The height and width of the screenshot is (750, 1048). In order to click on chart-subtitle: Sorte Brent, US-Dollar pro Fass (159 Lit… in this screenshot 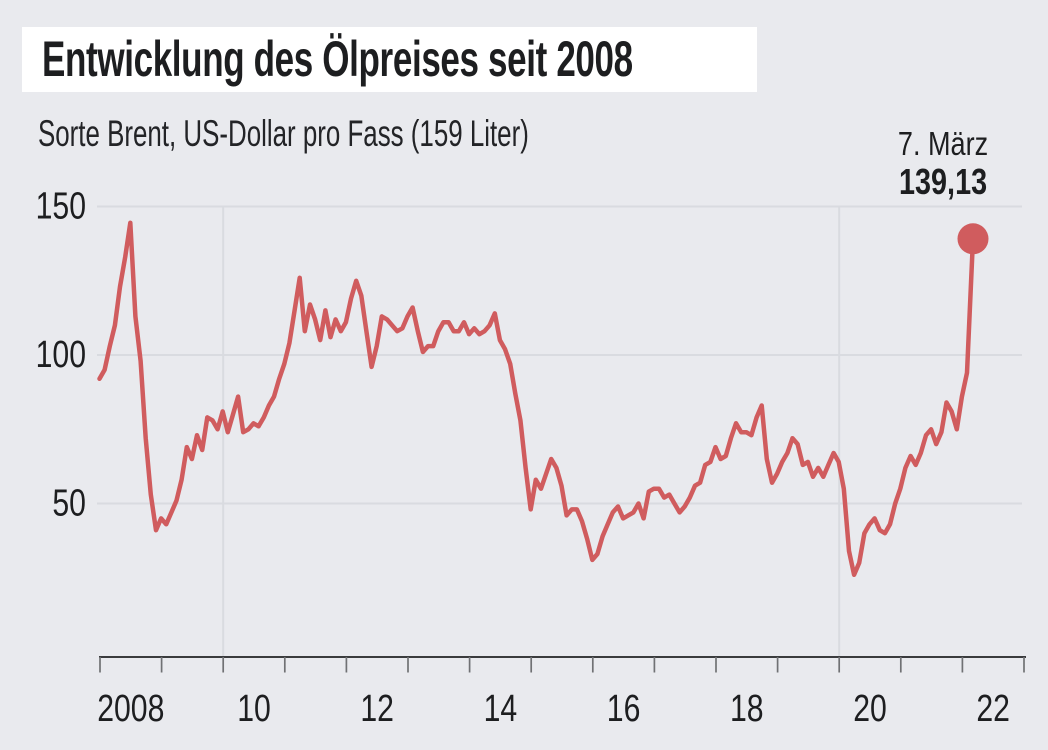, I will do `click(283, 133)`.